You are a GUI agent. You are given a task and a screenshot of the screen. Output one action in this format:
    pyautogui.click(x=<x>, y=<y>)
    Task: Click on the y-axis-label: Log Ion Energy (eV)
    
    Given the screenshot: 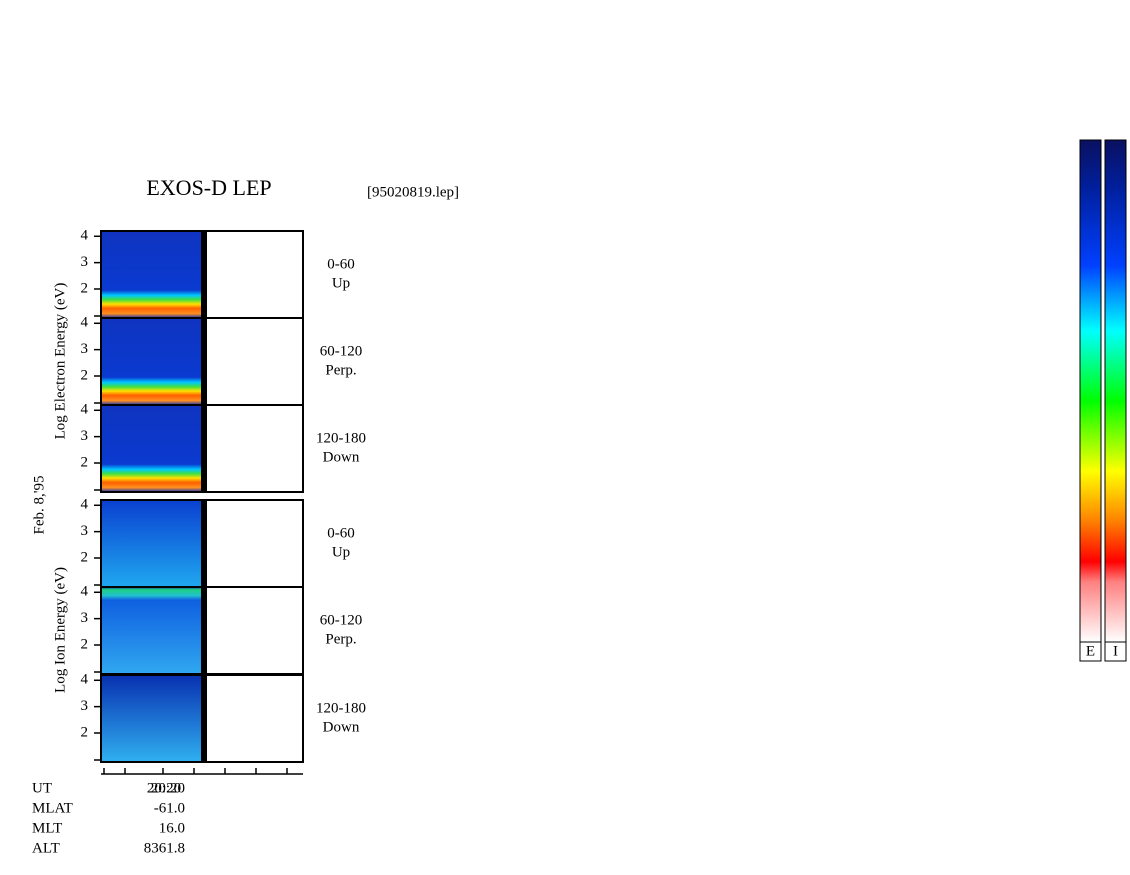 What is the action you would take?
    pyautogui.click(x=60, y=630)
    